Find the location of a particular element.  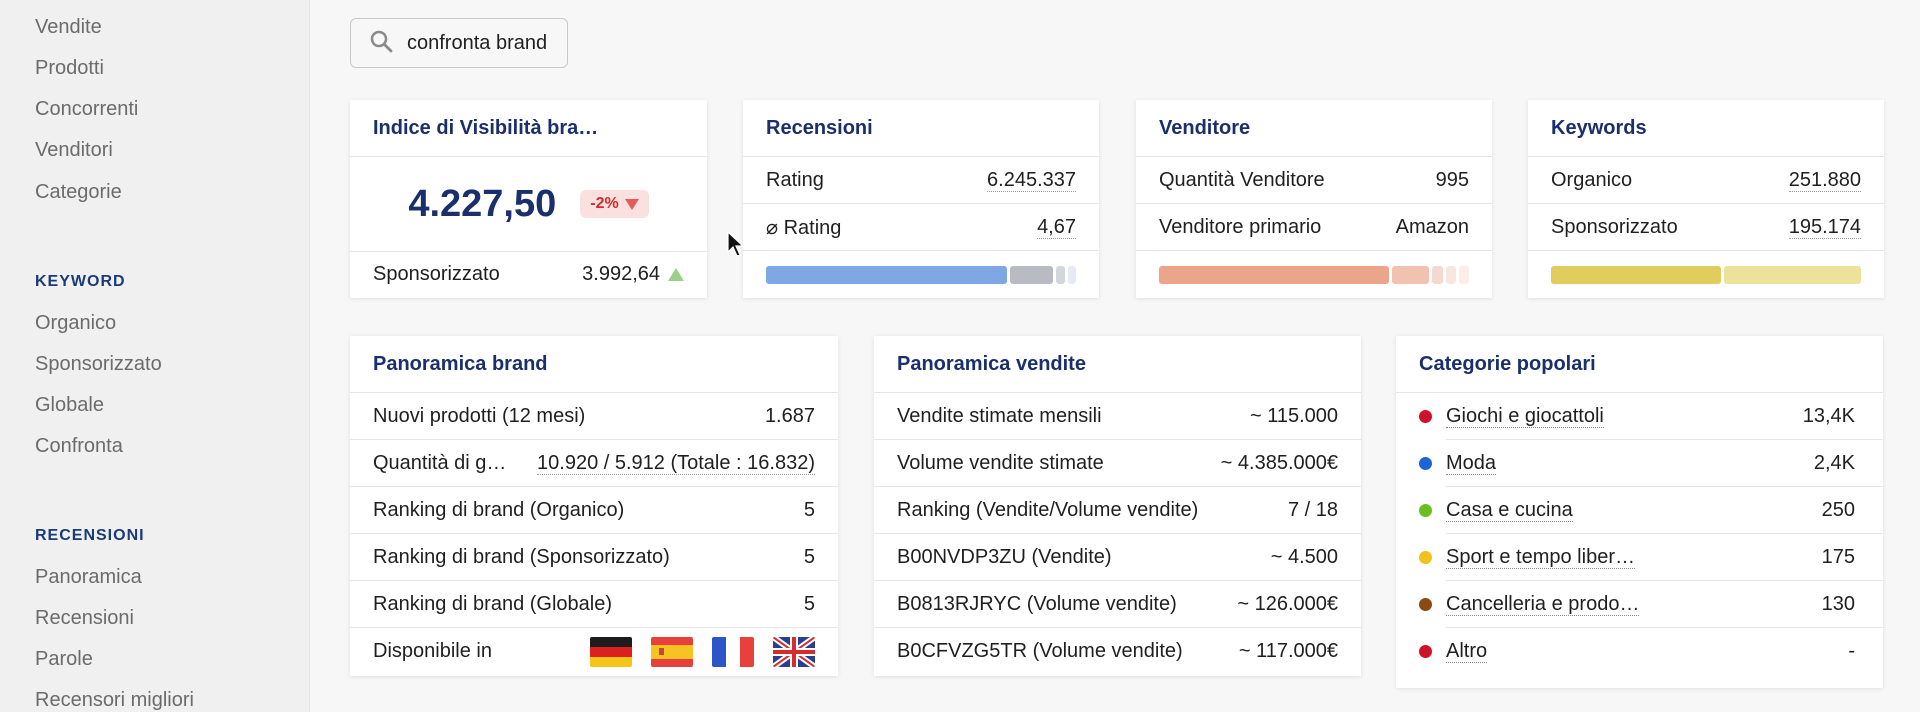

sidebar-item-confronta: Confronta is located at coordinates (79, 446).